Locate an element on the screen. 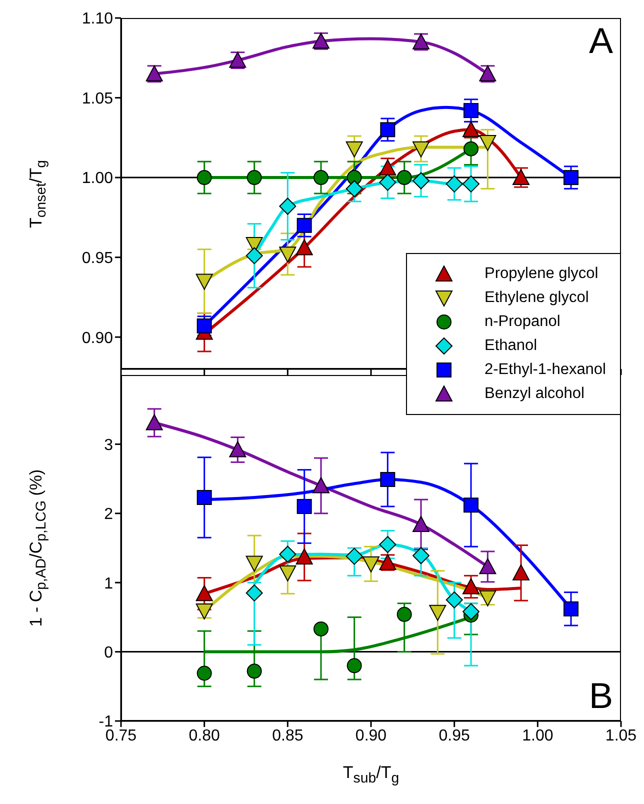 This screenshot has height=804, width=644. legend-label: Ethanol is located at coordinates (511, 346).